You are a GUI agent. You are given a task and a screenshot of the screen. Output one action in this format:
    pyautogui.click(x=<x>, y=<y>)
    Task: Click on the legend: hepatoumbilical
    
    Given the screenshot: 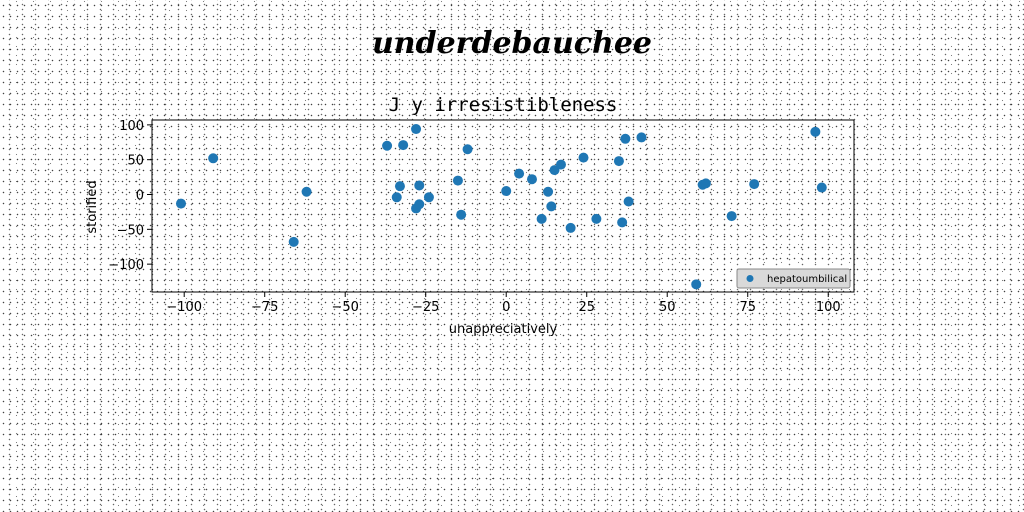 What is the action you would take?
    pyautogui.click(x=793, y=278)
    